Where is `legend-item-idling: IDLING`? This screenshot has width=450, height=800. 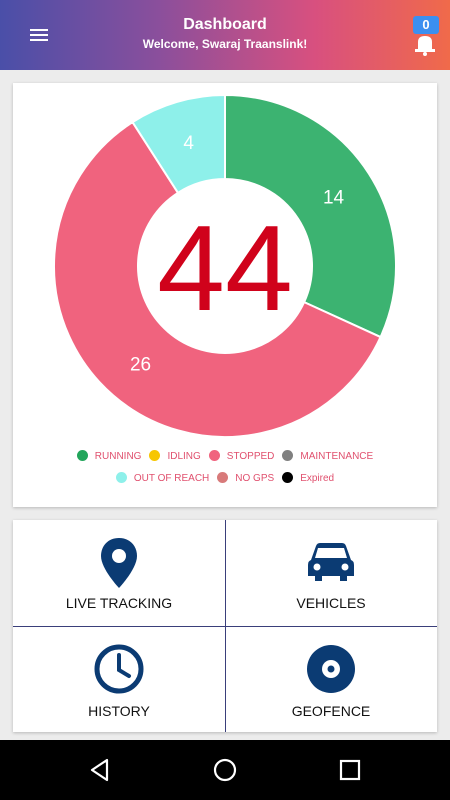 legend-item-idling: IDLING is located at coordinates (175, 456).